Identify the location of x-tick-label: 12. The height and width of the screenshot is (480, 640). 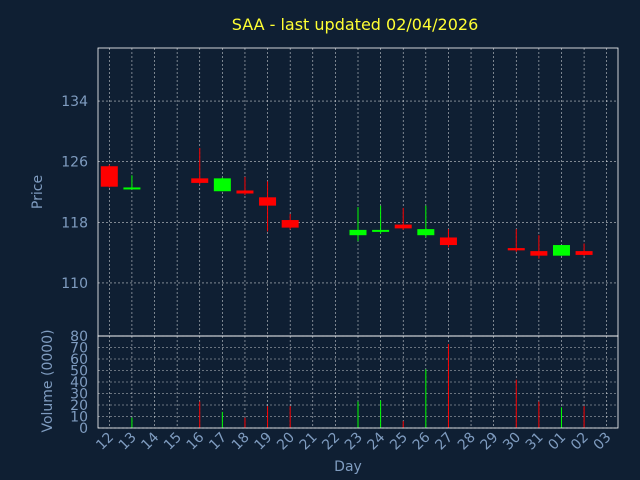
(105, 442).